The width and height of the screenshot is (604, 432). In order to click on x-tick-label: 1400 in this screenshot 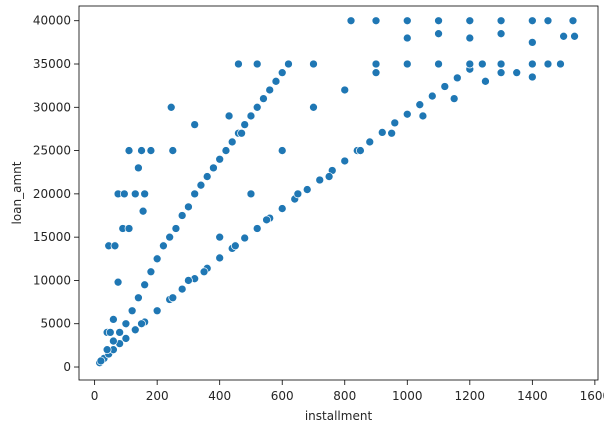, I will do `click(532, 396)`.